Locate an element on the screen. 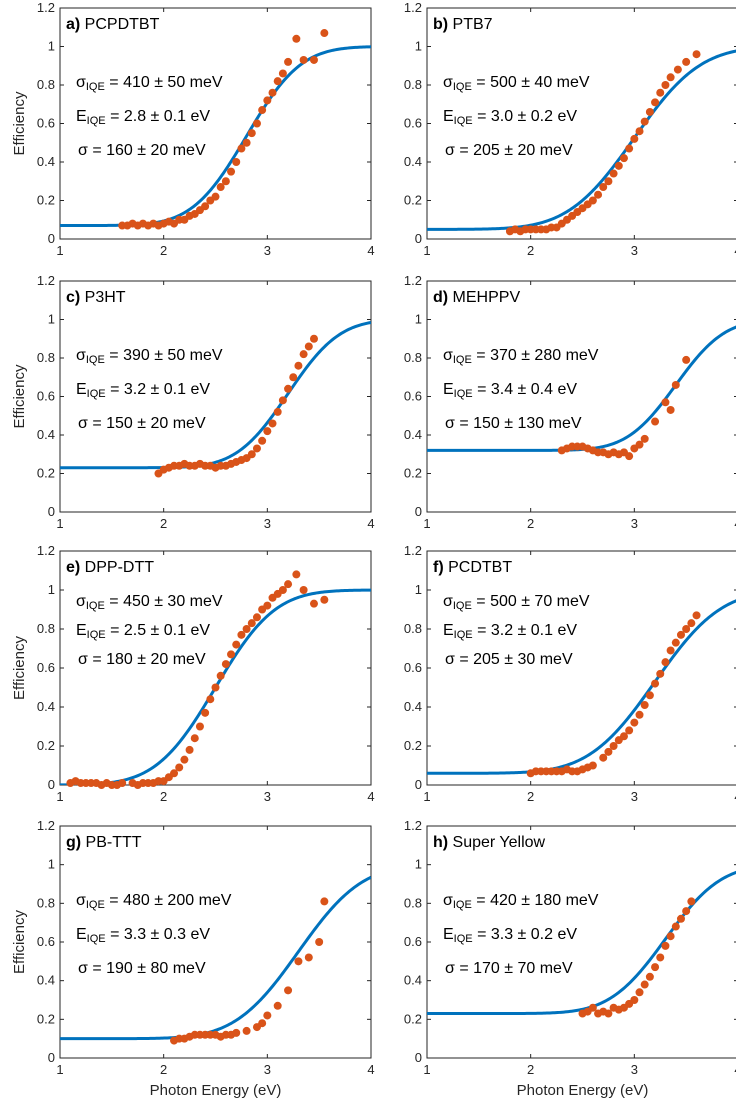 This screenshot has width=736, height=1109. panel-letter: f) is located at coordinates (438, 567).